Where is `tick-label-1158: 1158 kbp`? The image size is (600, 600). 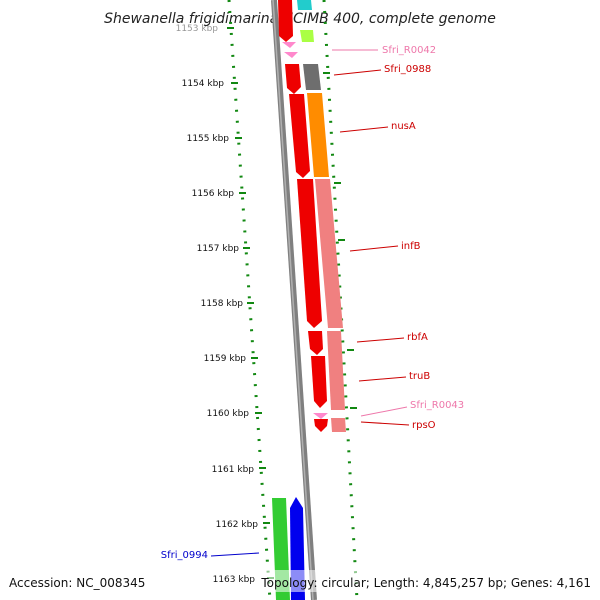 tick-label-1158: 1158 kbp is located at coordinates (222, 304).